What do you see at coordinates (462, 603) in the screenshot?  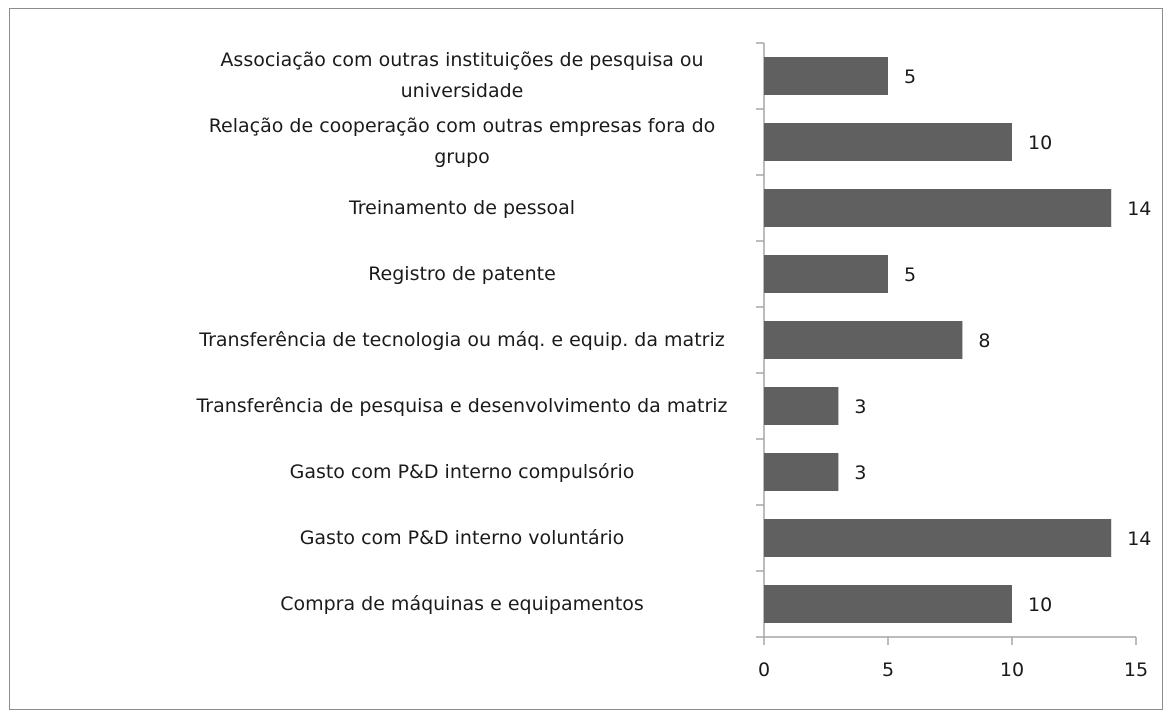 I see `category-label: Compra de máquinas e equipamentos` at bounding box center [462, 603].